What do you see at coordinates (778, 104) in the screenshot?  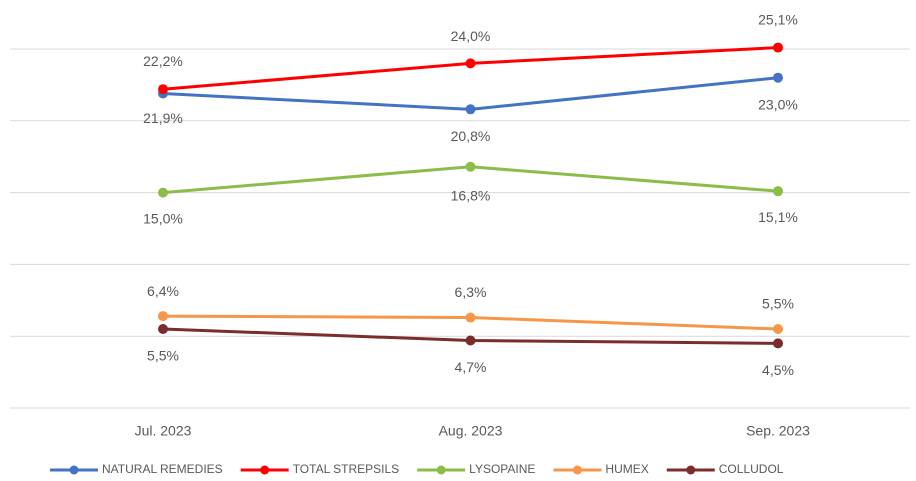 I see `data-label: 23,0%` at bounding box center [778, 104].